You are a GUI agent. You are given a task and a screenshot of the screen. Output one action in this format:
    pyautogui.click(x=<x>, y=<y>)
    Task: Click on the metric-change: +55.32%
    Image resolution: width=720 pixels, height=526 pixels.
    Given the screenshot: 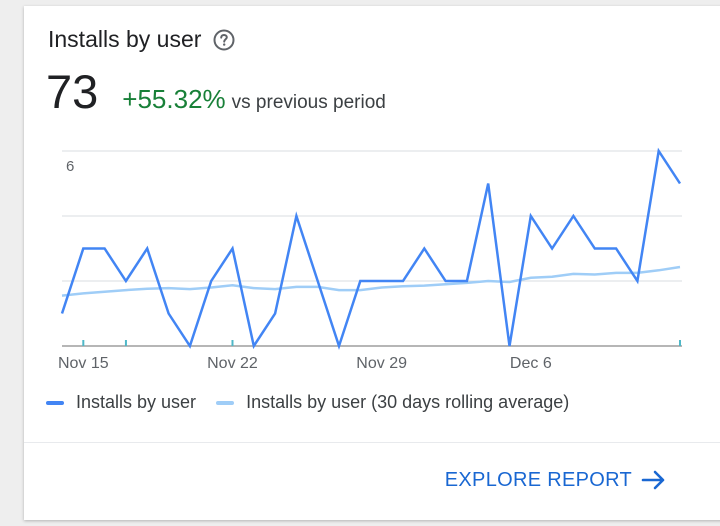 What is the action you would take?
    pyautogui.click(x=174, y=99)
    